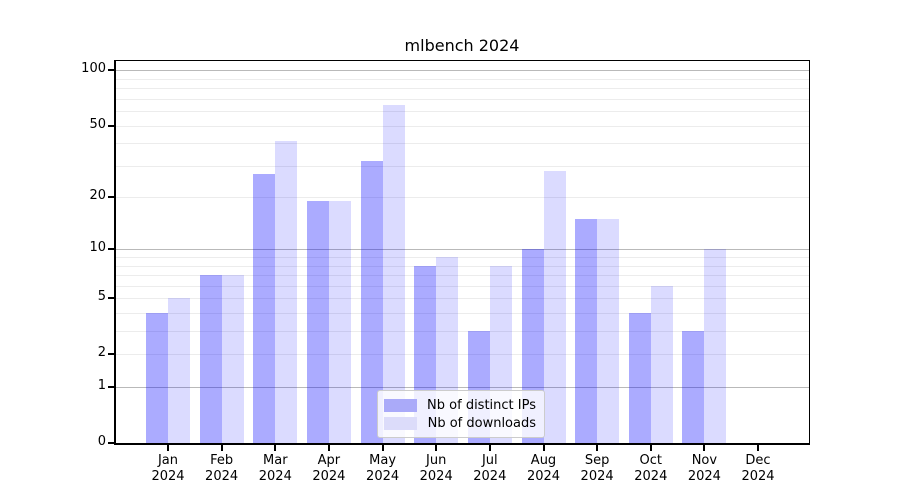  What do you see at coordinates (481, 405) in the screenshot?
I see `legend-label-distinct-ips: Nb of distinct IPs` at bounding box center [481, 405].